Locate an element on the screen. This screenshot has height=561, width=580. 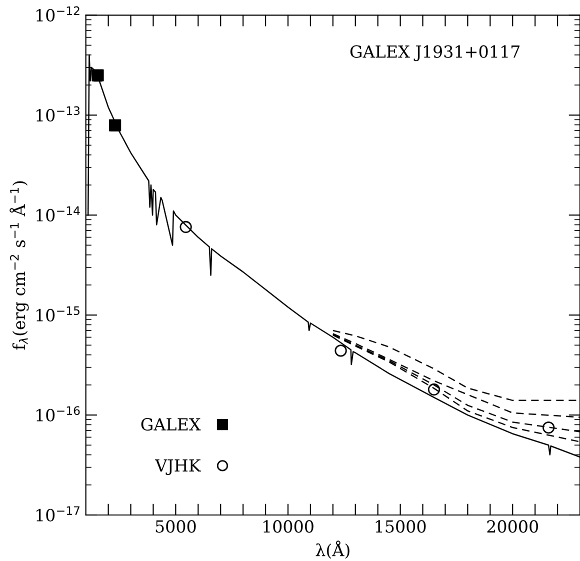
y-tick-label: 10$^{−17}$ is located at coordinates (58, 514).